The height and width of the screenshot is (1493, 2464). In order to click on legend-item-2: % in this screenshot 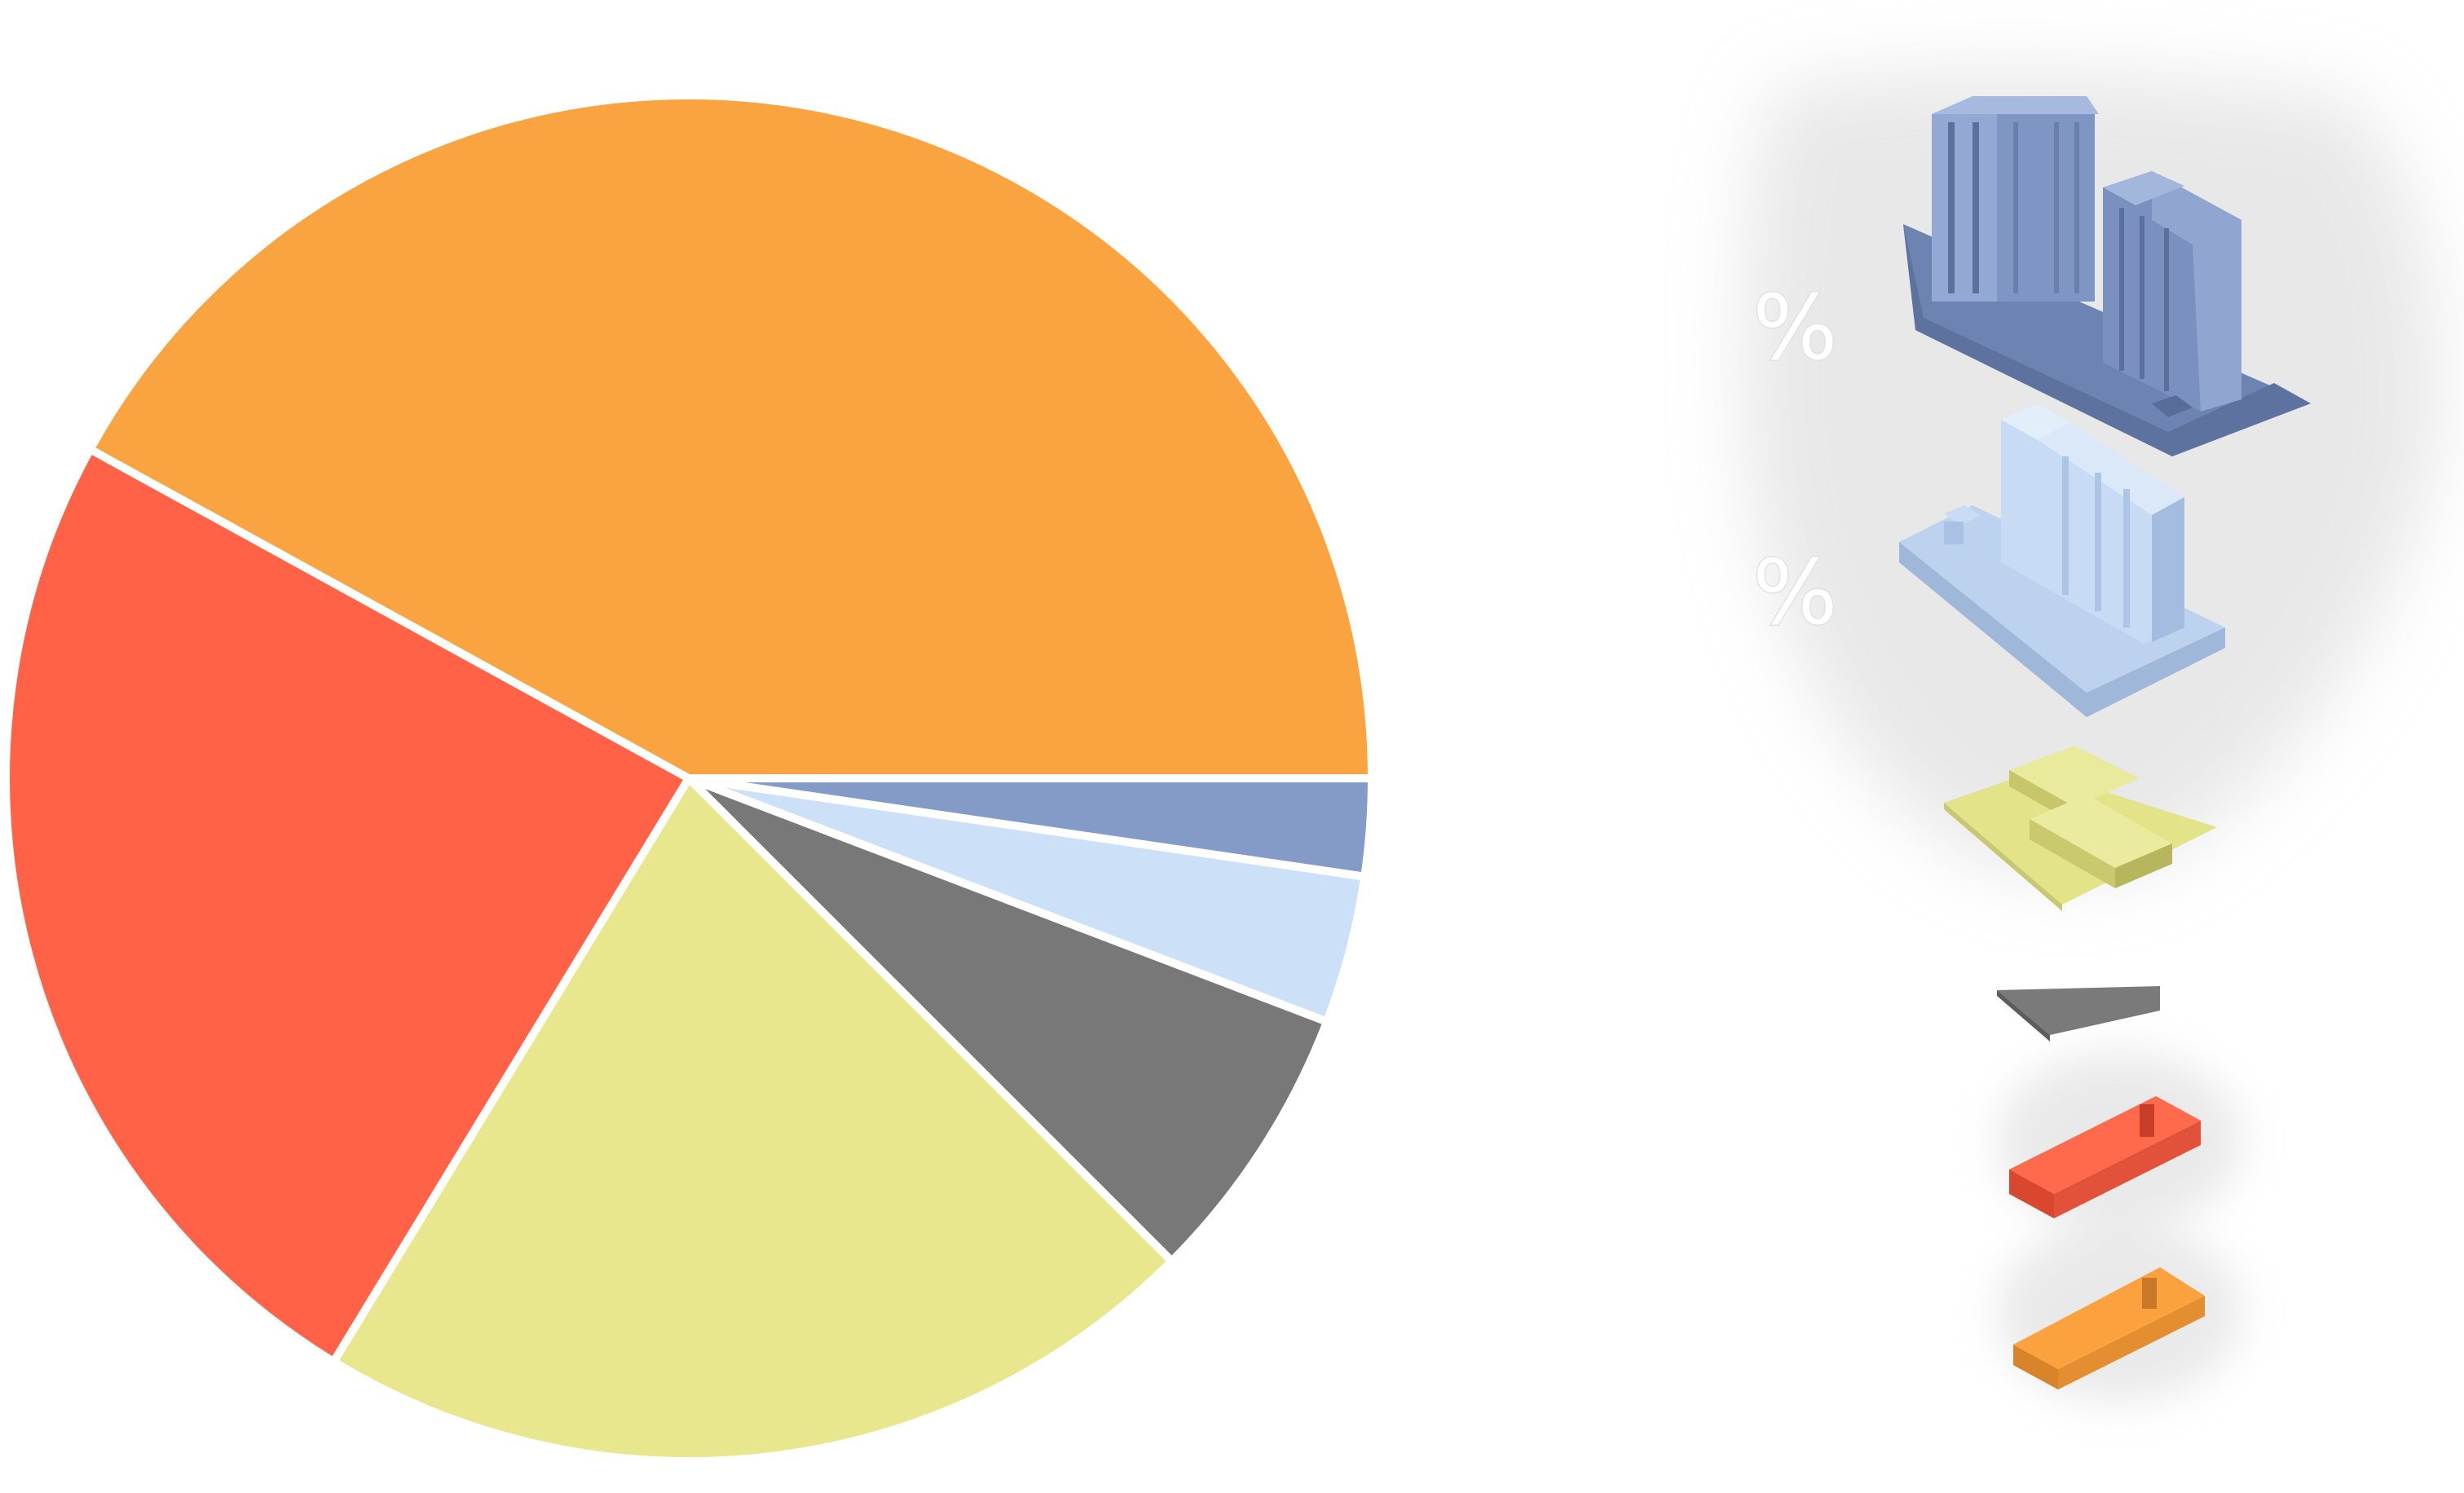, I will do `click(1989, 560)`.